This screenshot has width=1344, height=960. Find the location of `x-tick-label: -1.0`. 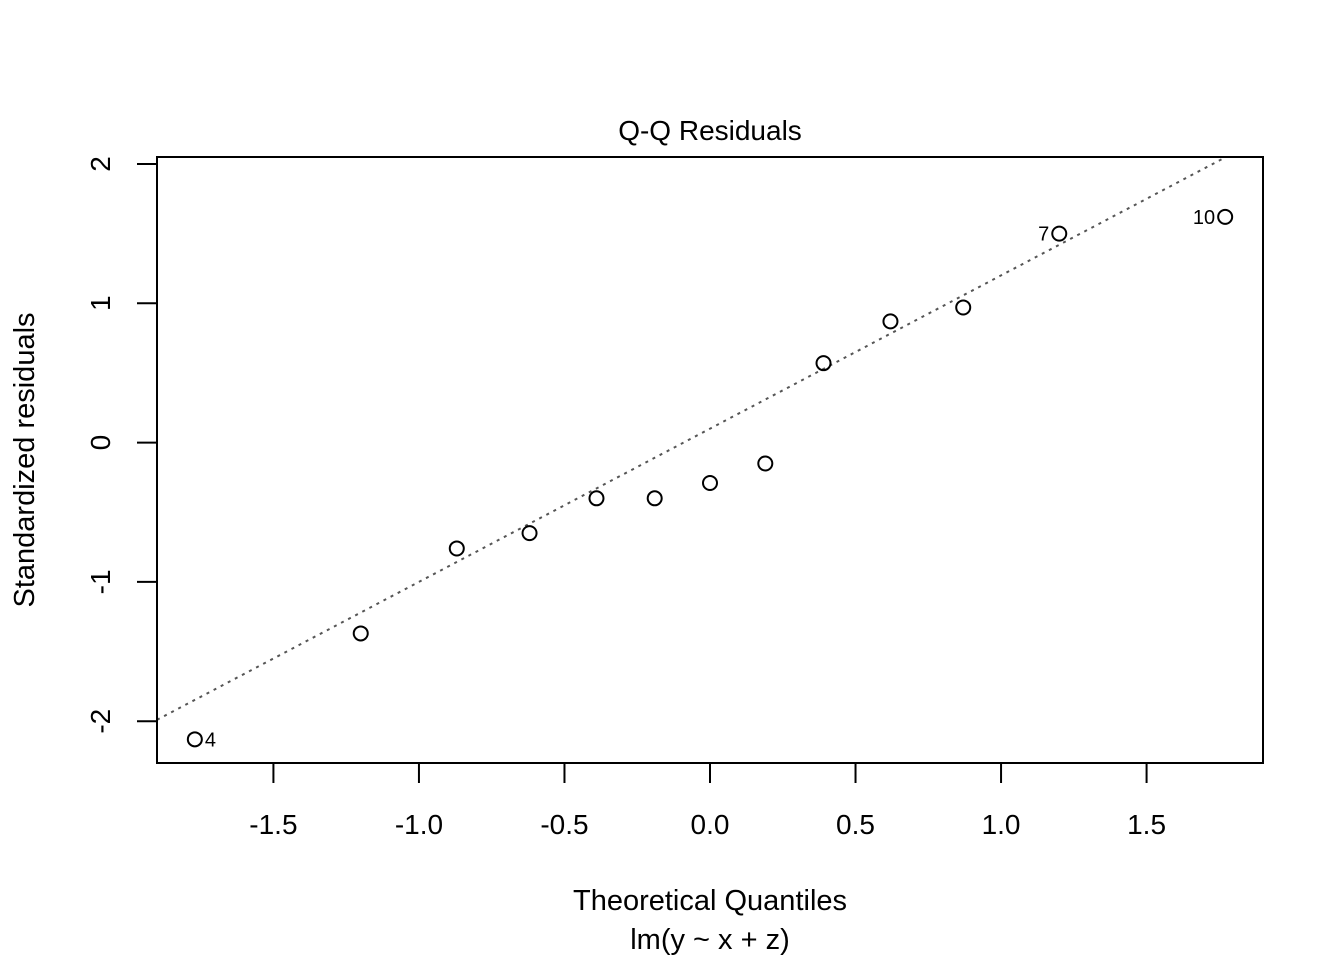

x-tick-label: -1.0 is located at coordinates (419, 824).